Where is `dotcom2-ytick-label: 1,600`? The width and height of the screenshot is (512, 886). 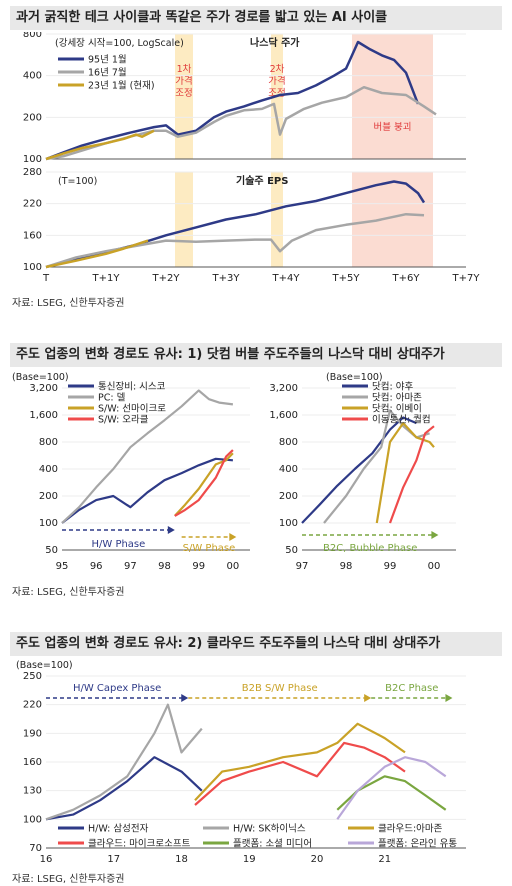
dotcom2-ytick-label: 1,600 is located at coordinates (283, 415).